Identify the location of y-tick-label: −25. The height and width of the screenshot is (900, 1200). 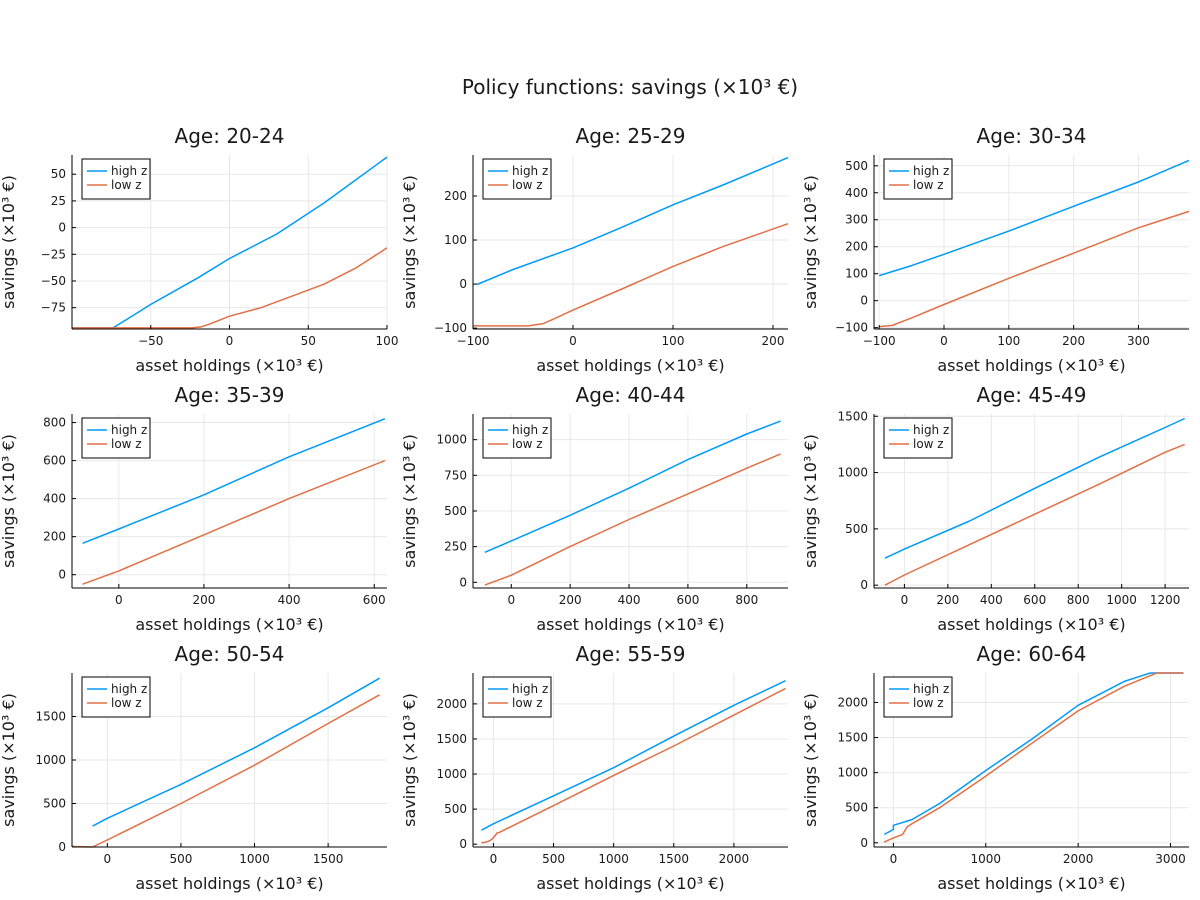
(53, 254).